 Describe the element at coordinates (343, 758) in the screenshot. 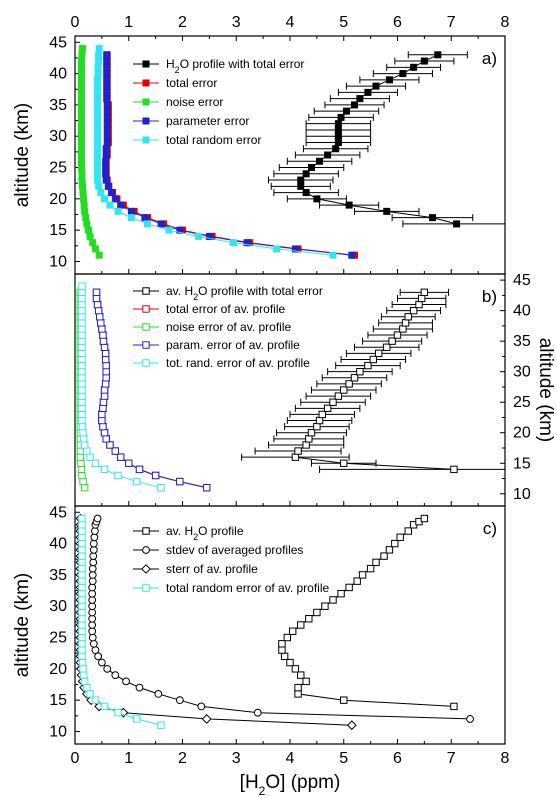

I see `x-tick-label: 5` at that location.